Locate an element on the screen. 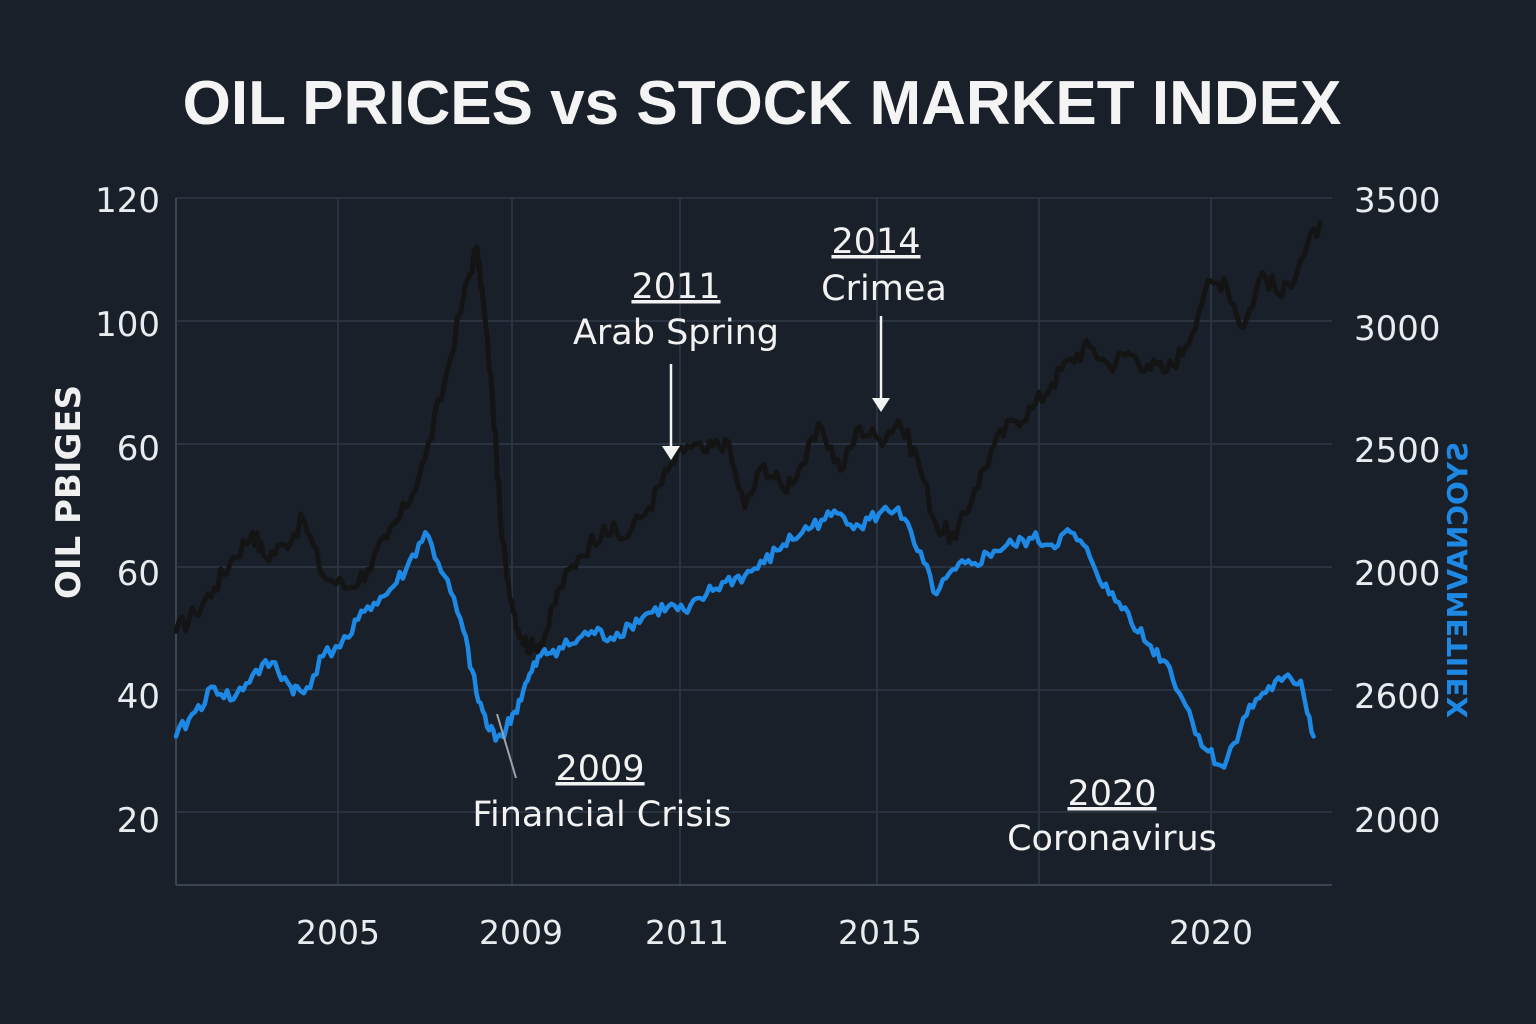  left-tick-label: 100 is located at coordinates (127, 325).